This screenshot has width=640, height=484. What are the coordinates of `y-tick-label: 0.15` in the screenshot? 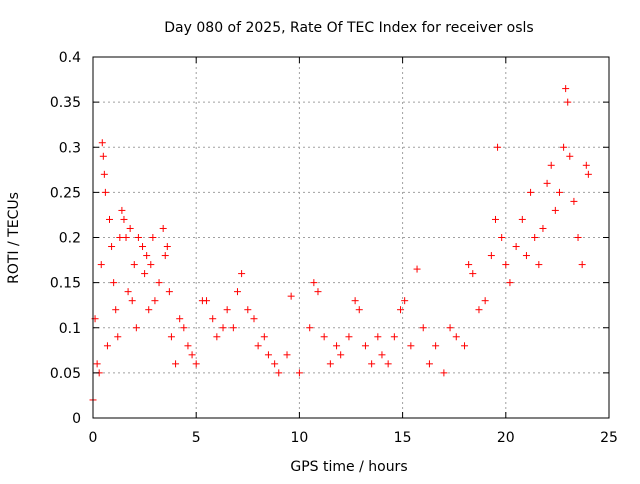 It's located at (65, 284).